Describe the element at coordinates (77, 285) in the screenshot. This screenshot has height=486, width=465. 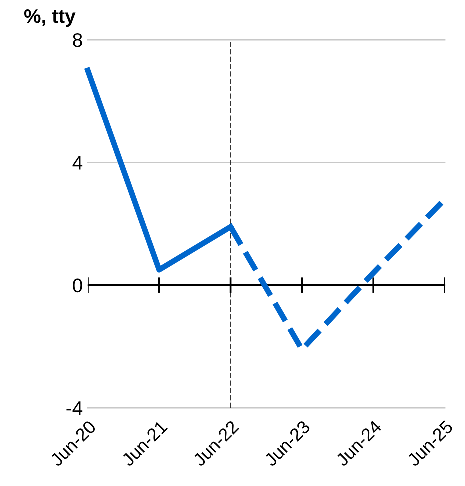
I see `y-tick-label: 0` at that location.